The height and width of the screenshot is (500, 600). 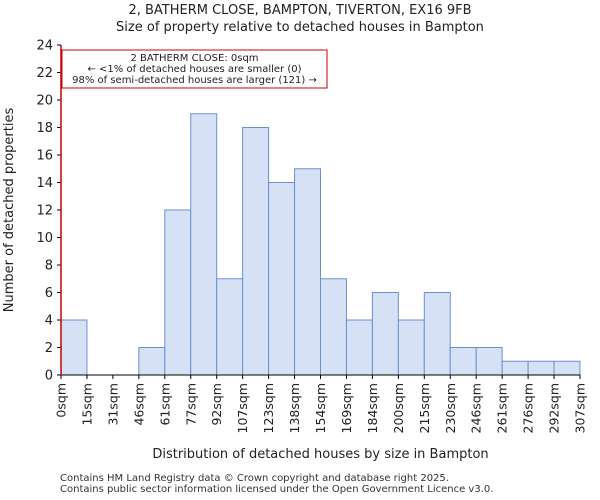 What do you see at coordinates (112, 404) in the screenshot?
I see `x-tick-label: 31sqm` at bounding box center [112, 404].